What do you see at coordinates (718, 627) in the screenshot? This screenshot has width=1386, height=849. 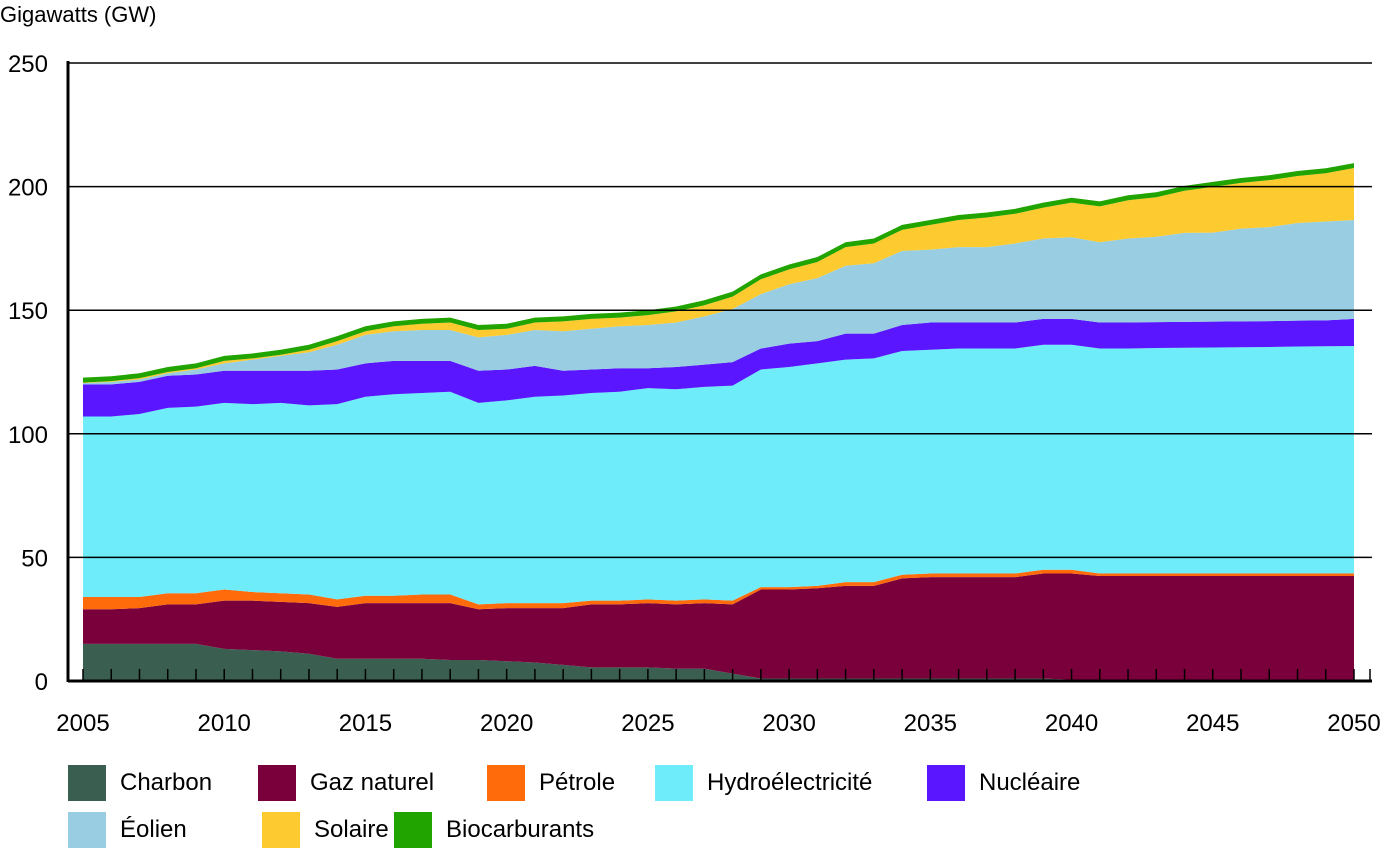 I see `area-gaz-naturel` at bounding box center [718, 627].